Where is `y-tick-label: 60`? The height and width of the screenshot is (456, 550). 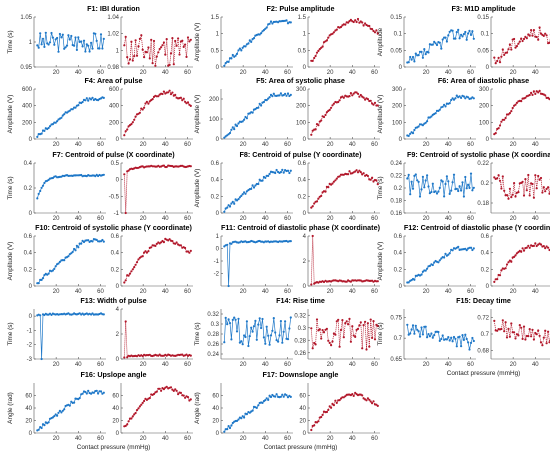 y-tick-label: 60 is located at coordinates (115, 397).